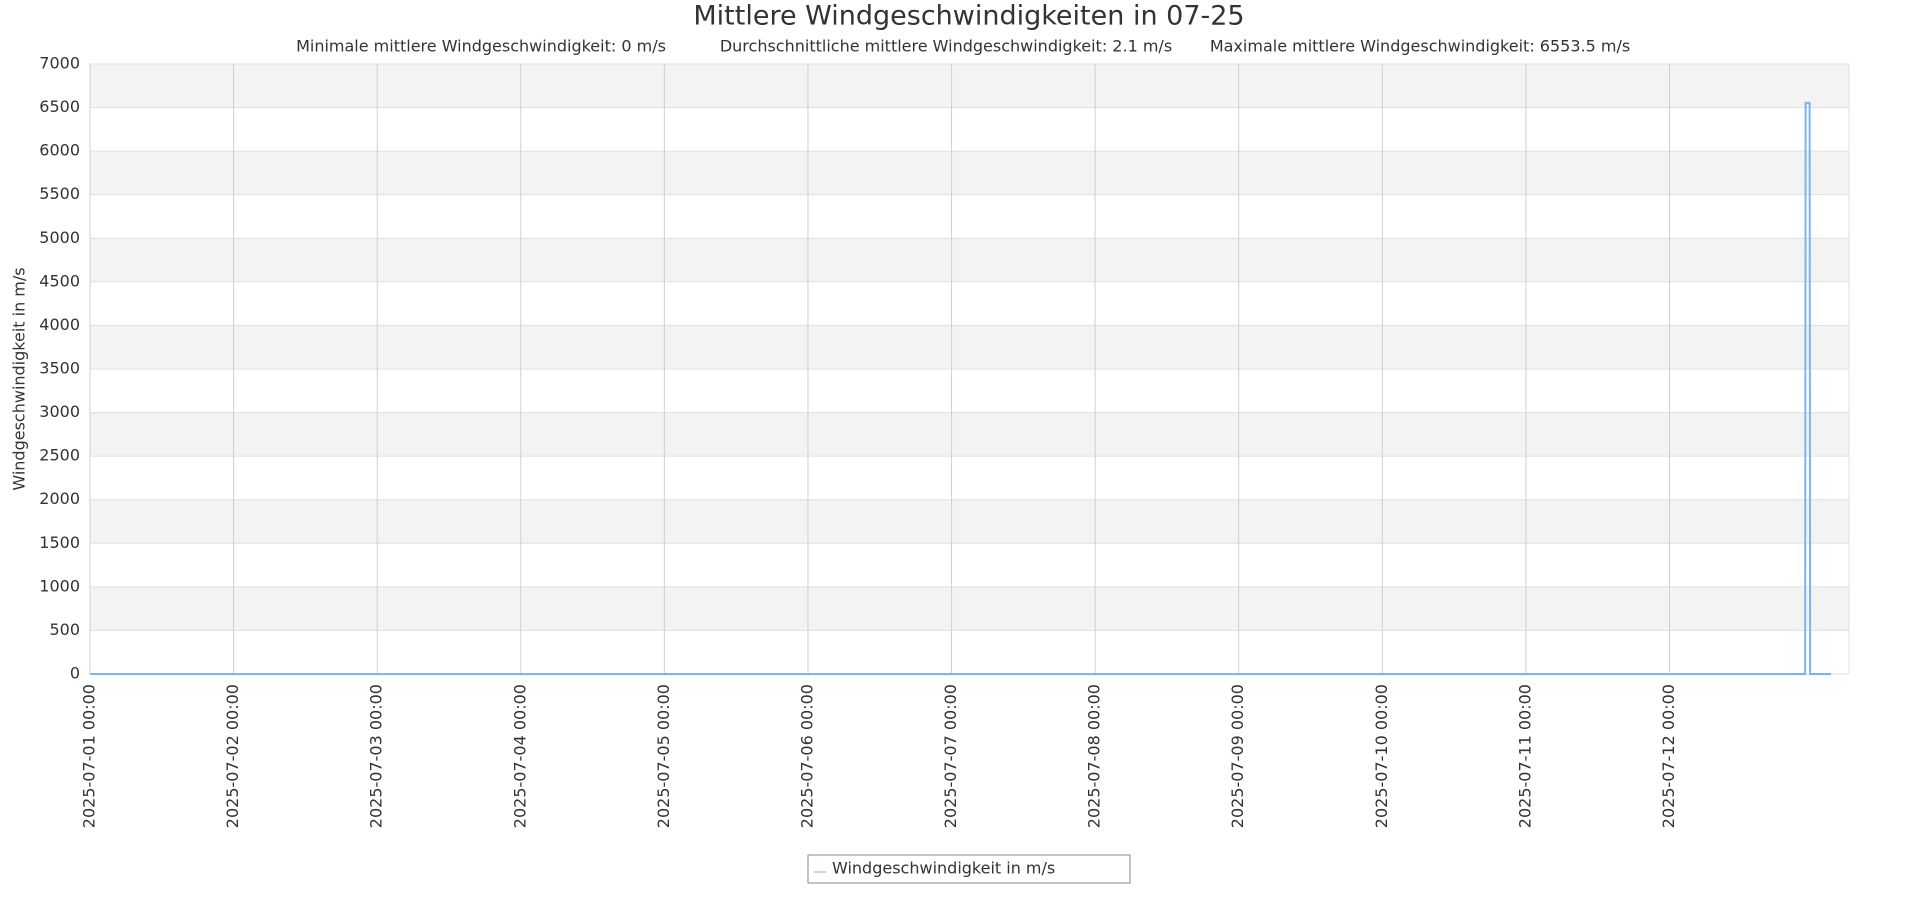 This screenshot has height=900, width=1920. Describe the element at coordinates (663, 756) in the screenshot. I see `x-tick-label: 2025-07-05 00:00` at that location.